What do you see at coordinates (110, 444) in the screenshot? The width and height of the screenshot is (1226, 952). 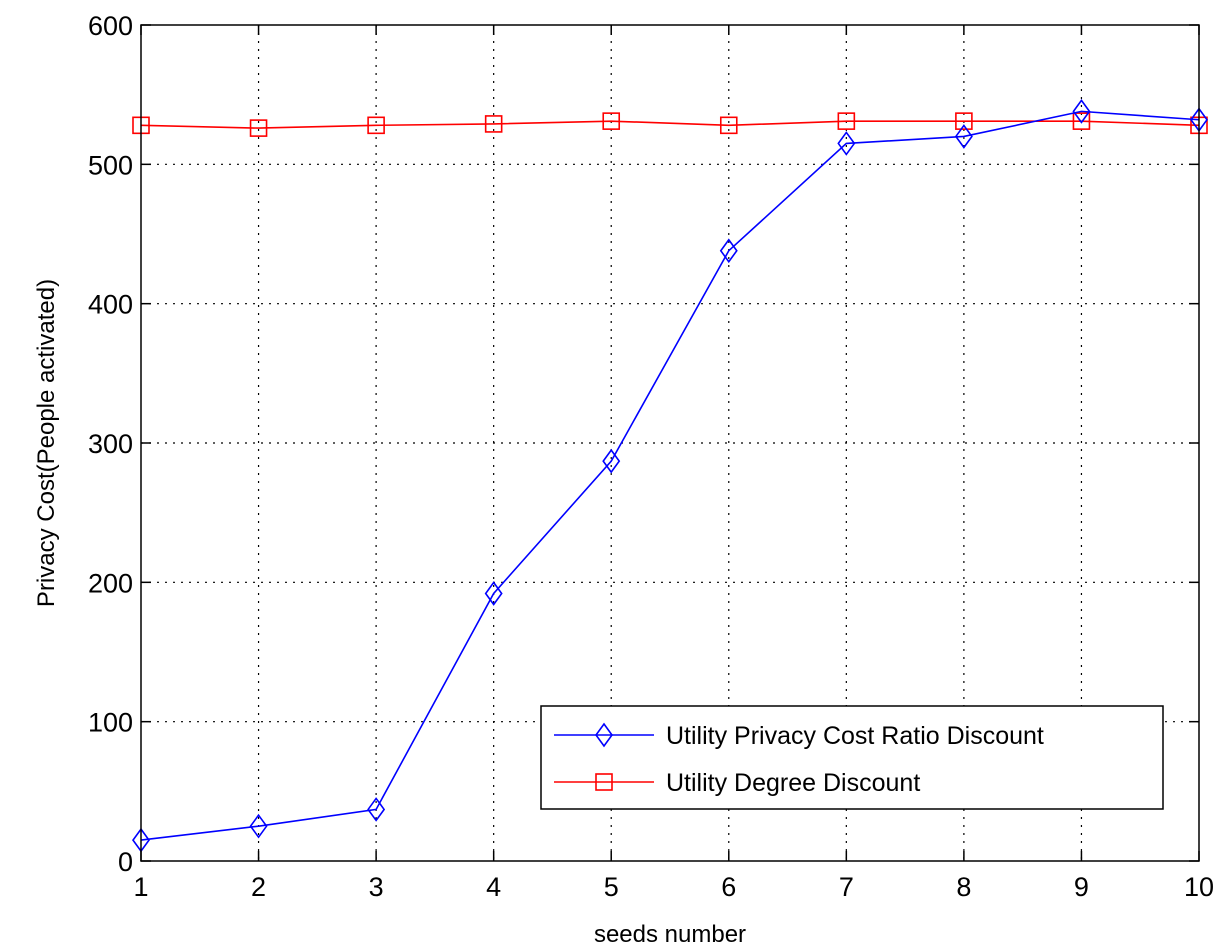 I see `y-tick-label: 300` at bounding box center [110, 444].